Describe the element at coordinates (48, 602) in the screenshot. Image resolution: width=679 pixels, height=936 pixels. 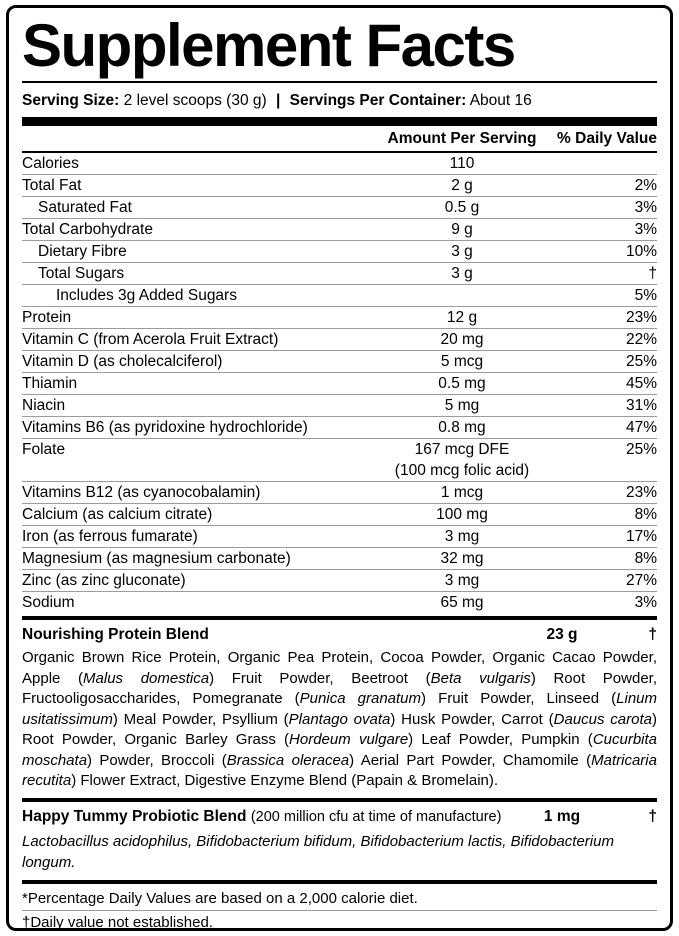
I see `nutrient-name: Sodium` at that location.